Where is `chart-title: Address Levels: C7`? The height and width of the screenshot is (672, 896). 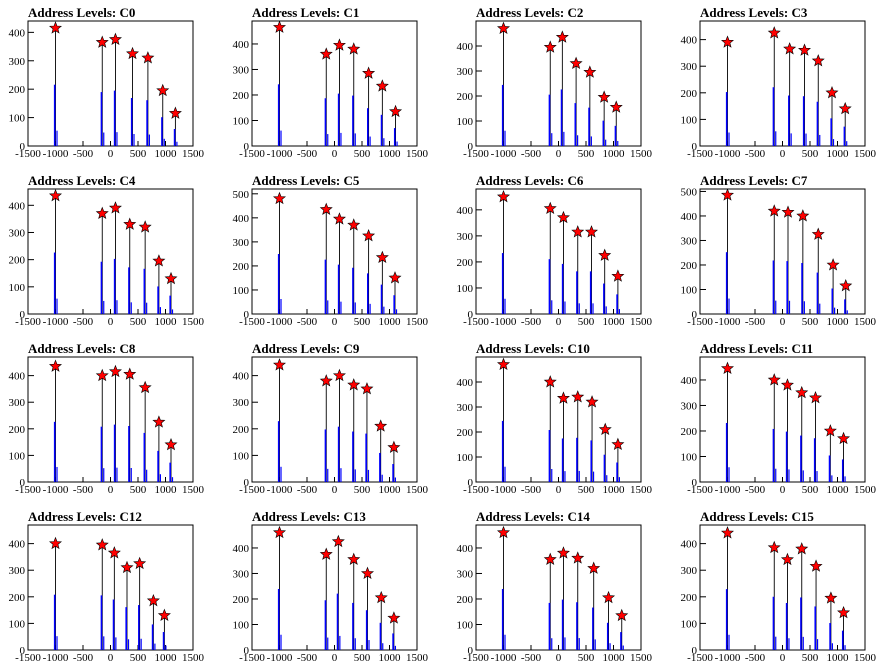 chart-title: Address Levels: C7 is located at coordinates (754, 180).